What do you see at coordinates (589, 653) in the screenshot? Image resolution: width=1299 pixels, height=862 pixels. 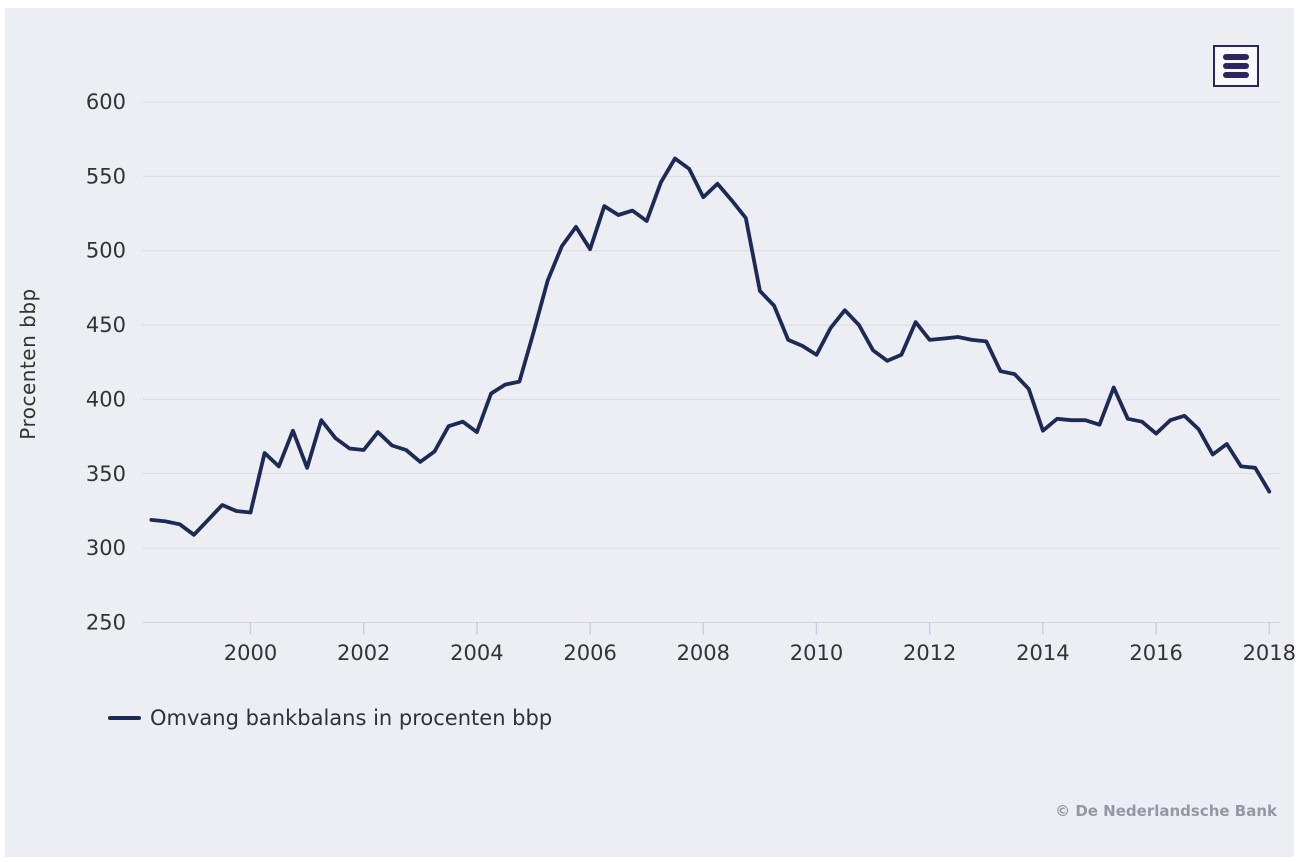 I see `x-tick-label: 2006` at bounding box center [589, 653].